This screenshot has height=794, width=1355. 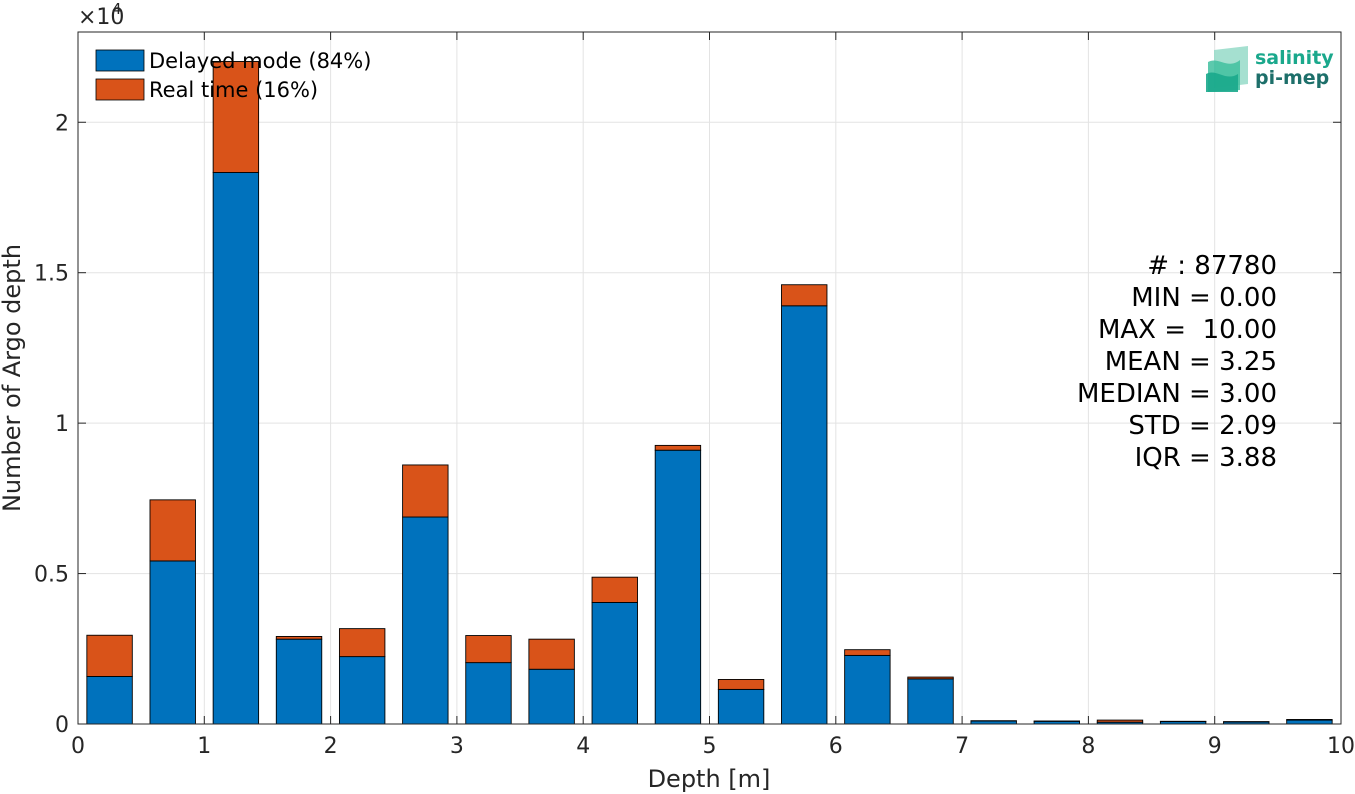 I want to click on x-tick-label: 3, so click(x=457, y=746).